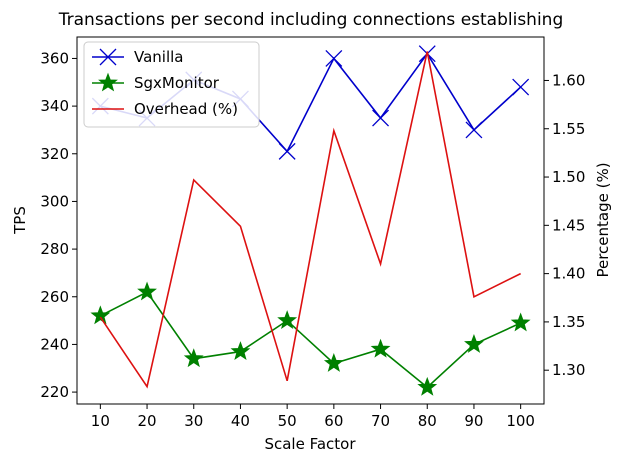 The height and width of the screenshot is (464, 623). What do you see at coordinates (54, 154) in the screenshot?
I see `y-tick-label: 320` at bounding box center [54, 154].